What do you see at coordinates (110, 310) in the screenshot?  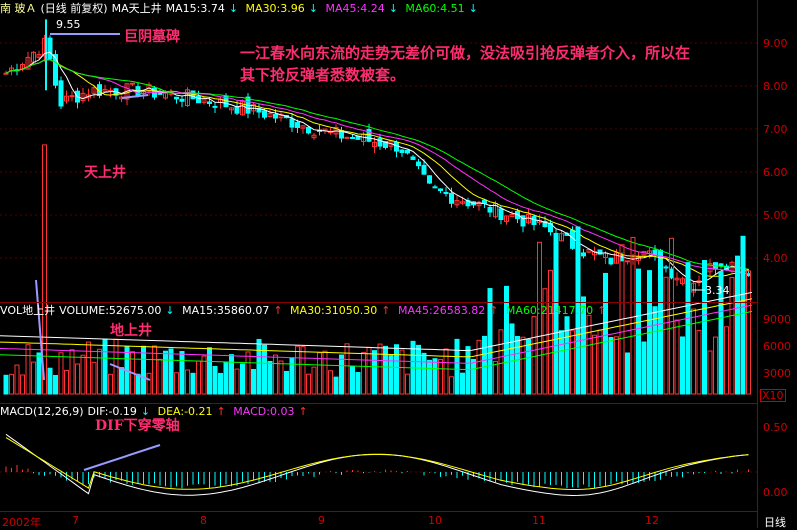 I see `volume-readout: VOLUME:52675.00` at bounding box center [110, 310].